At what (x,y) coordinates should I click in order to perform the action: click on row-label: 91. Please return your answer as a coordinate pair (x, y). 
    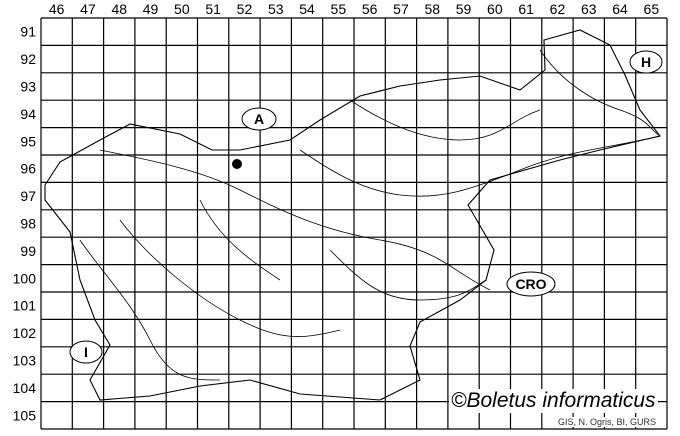
    Looking at the image, I should click on (28, 32).